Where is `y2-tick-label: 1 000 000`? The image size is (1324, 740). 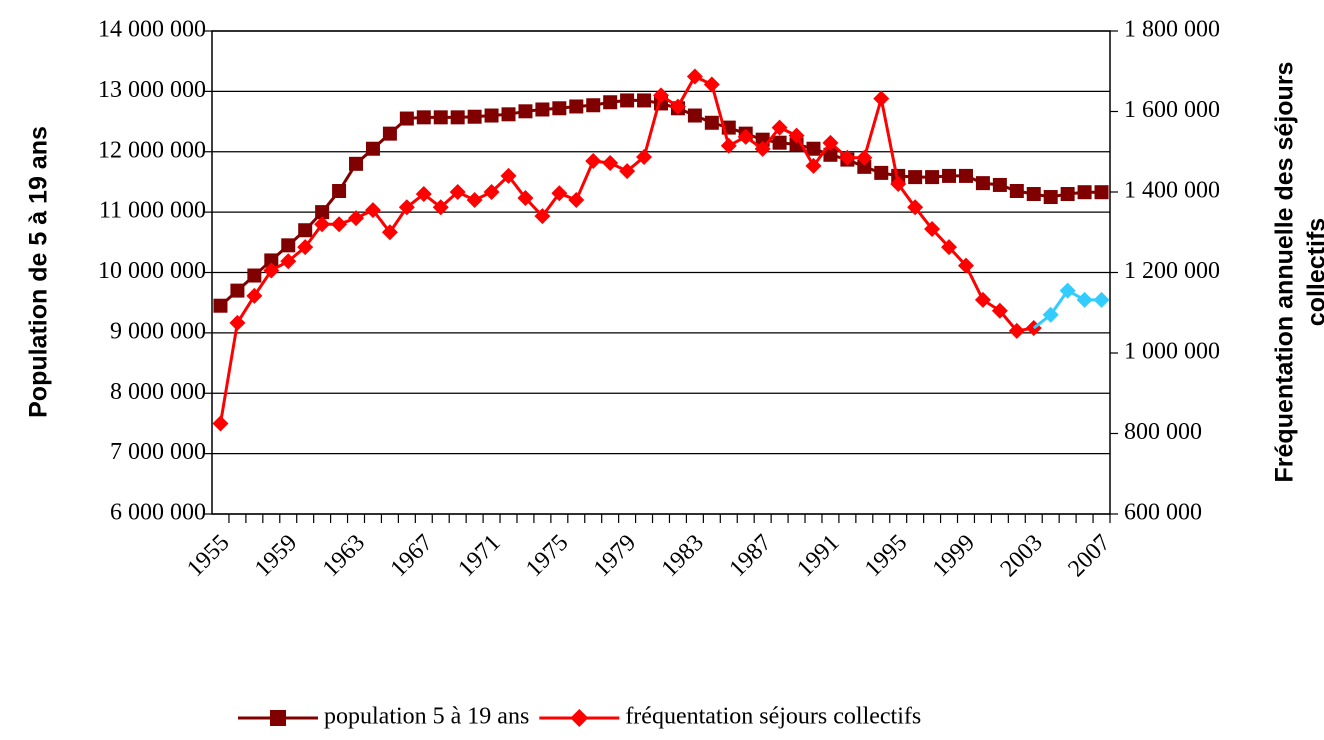 y2-tick-label: 1 000 000 is located at coordinates (1172, 352).